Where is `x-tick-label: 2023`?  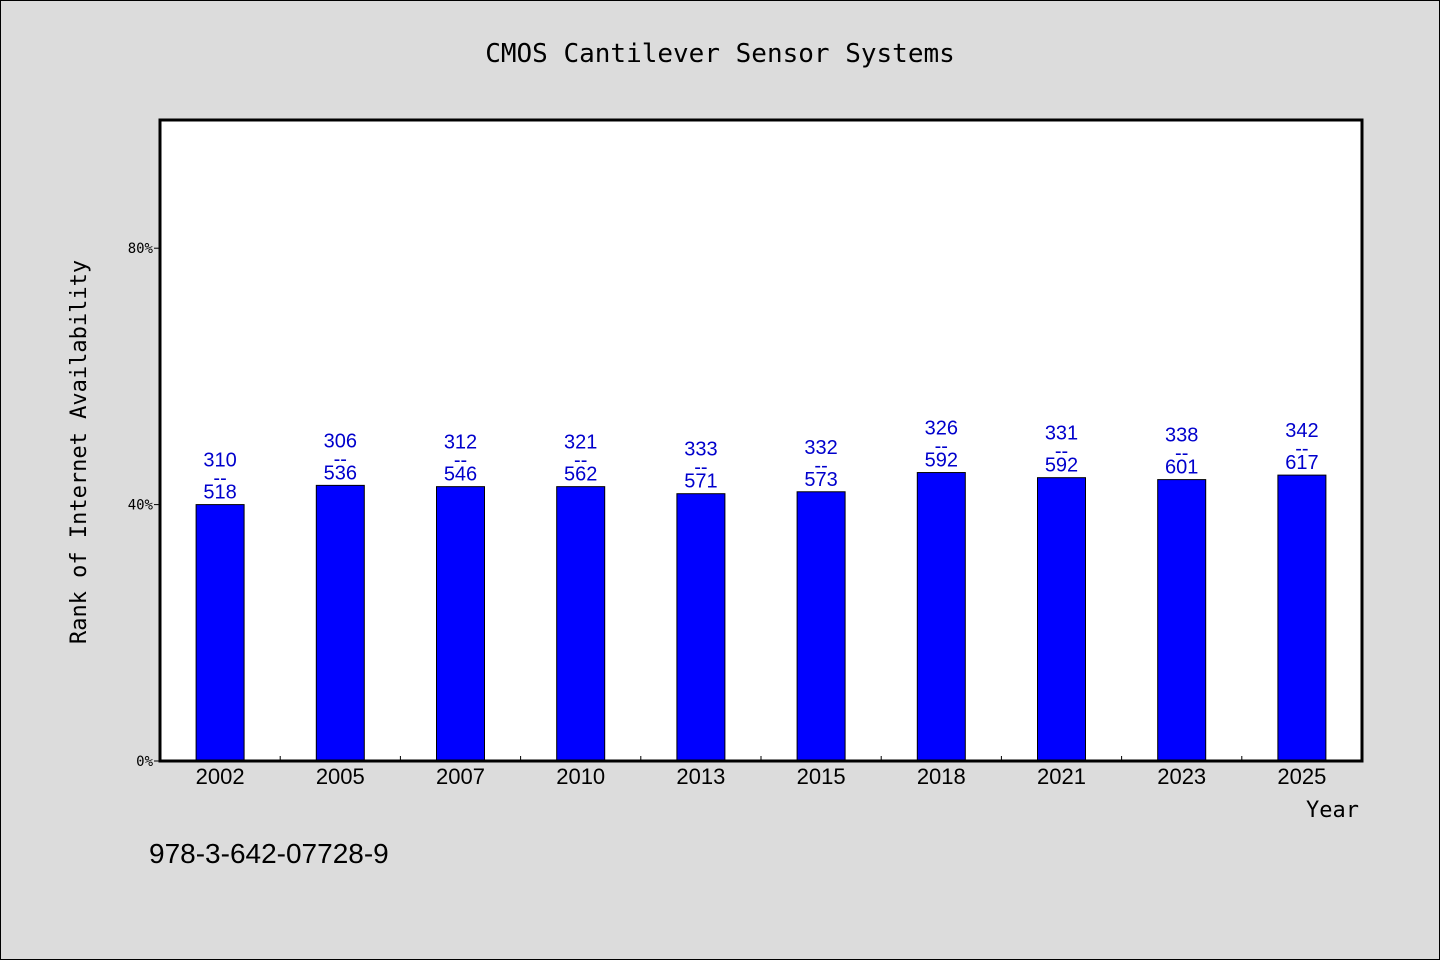 x-tick-label: 2023 is located at coordinates (1181, 776).